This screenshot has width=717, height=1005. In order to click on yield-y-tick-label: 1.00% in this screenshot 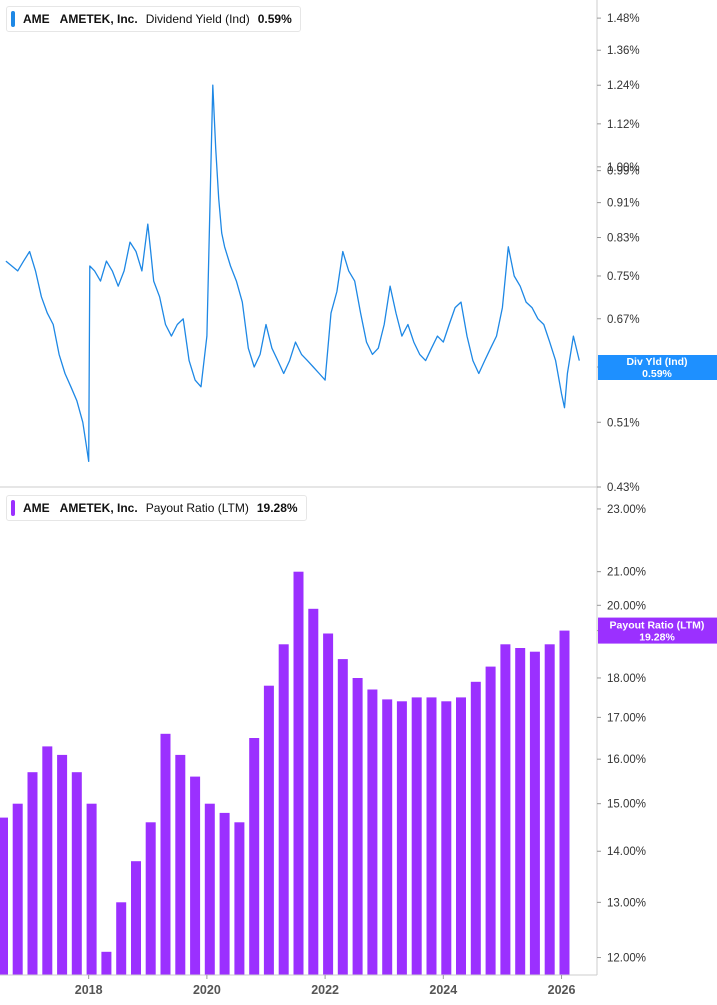, I will do `click(623, 168)`.